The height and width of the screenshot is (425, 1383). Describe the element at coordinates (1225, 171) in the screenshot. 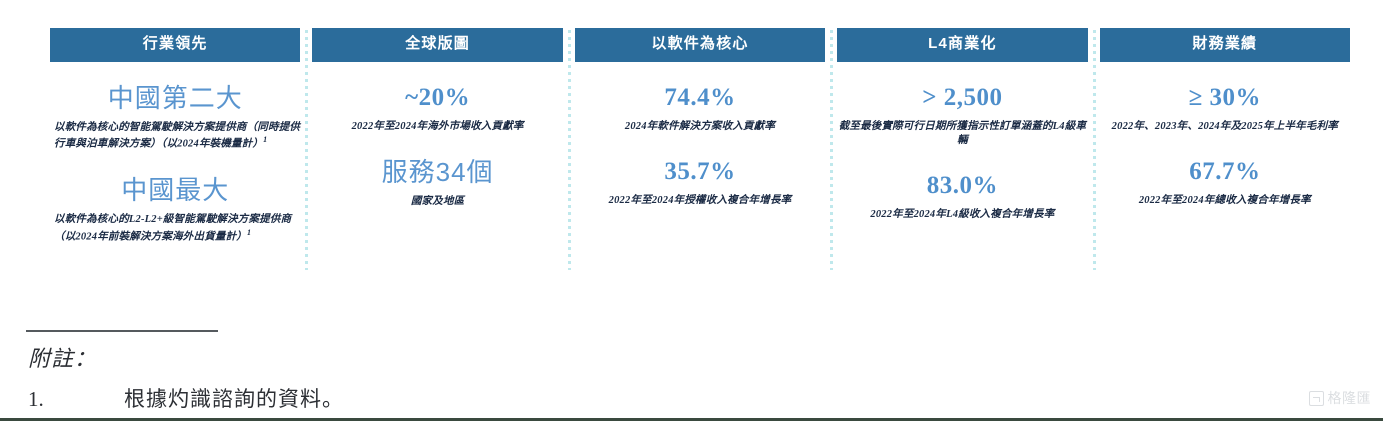

I see `stat-value: 67.7%` at that location.